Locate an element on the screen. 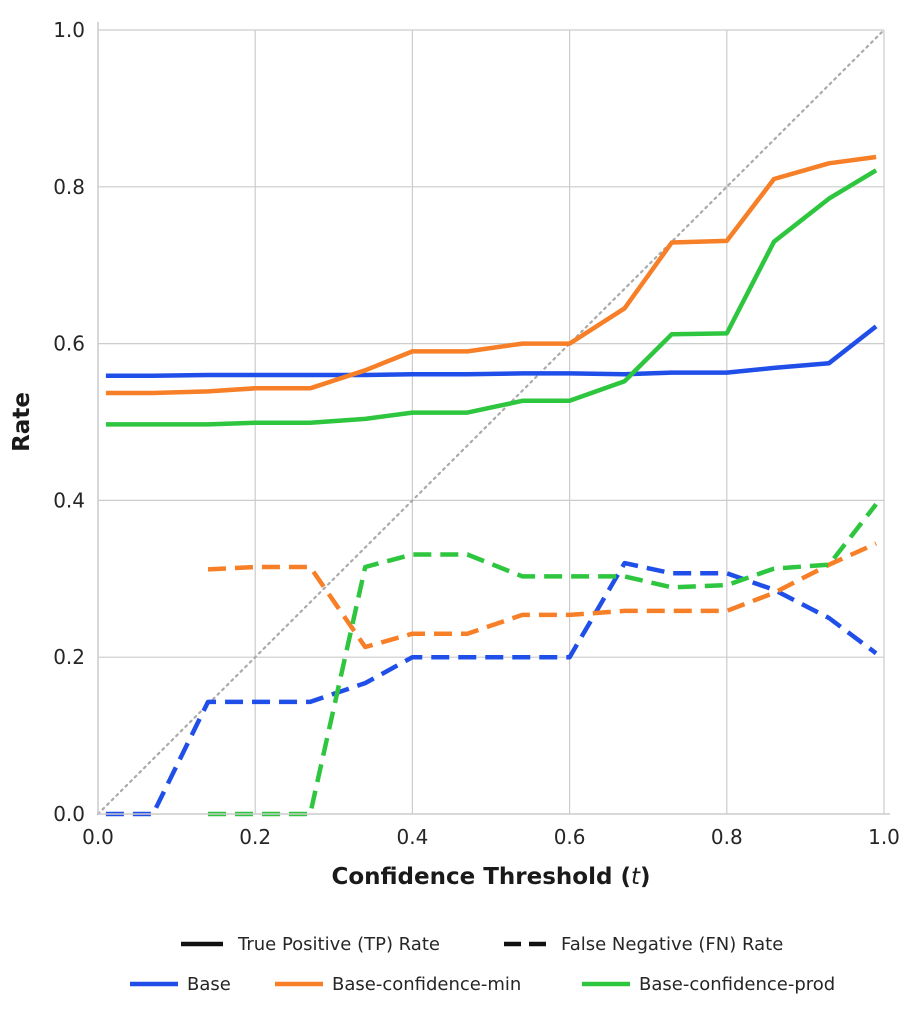 This screenshot has height=1011, width=909. x-axis-label-variable: t is located at coordinates (636, 877).